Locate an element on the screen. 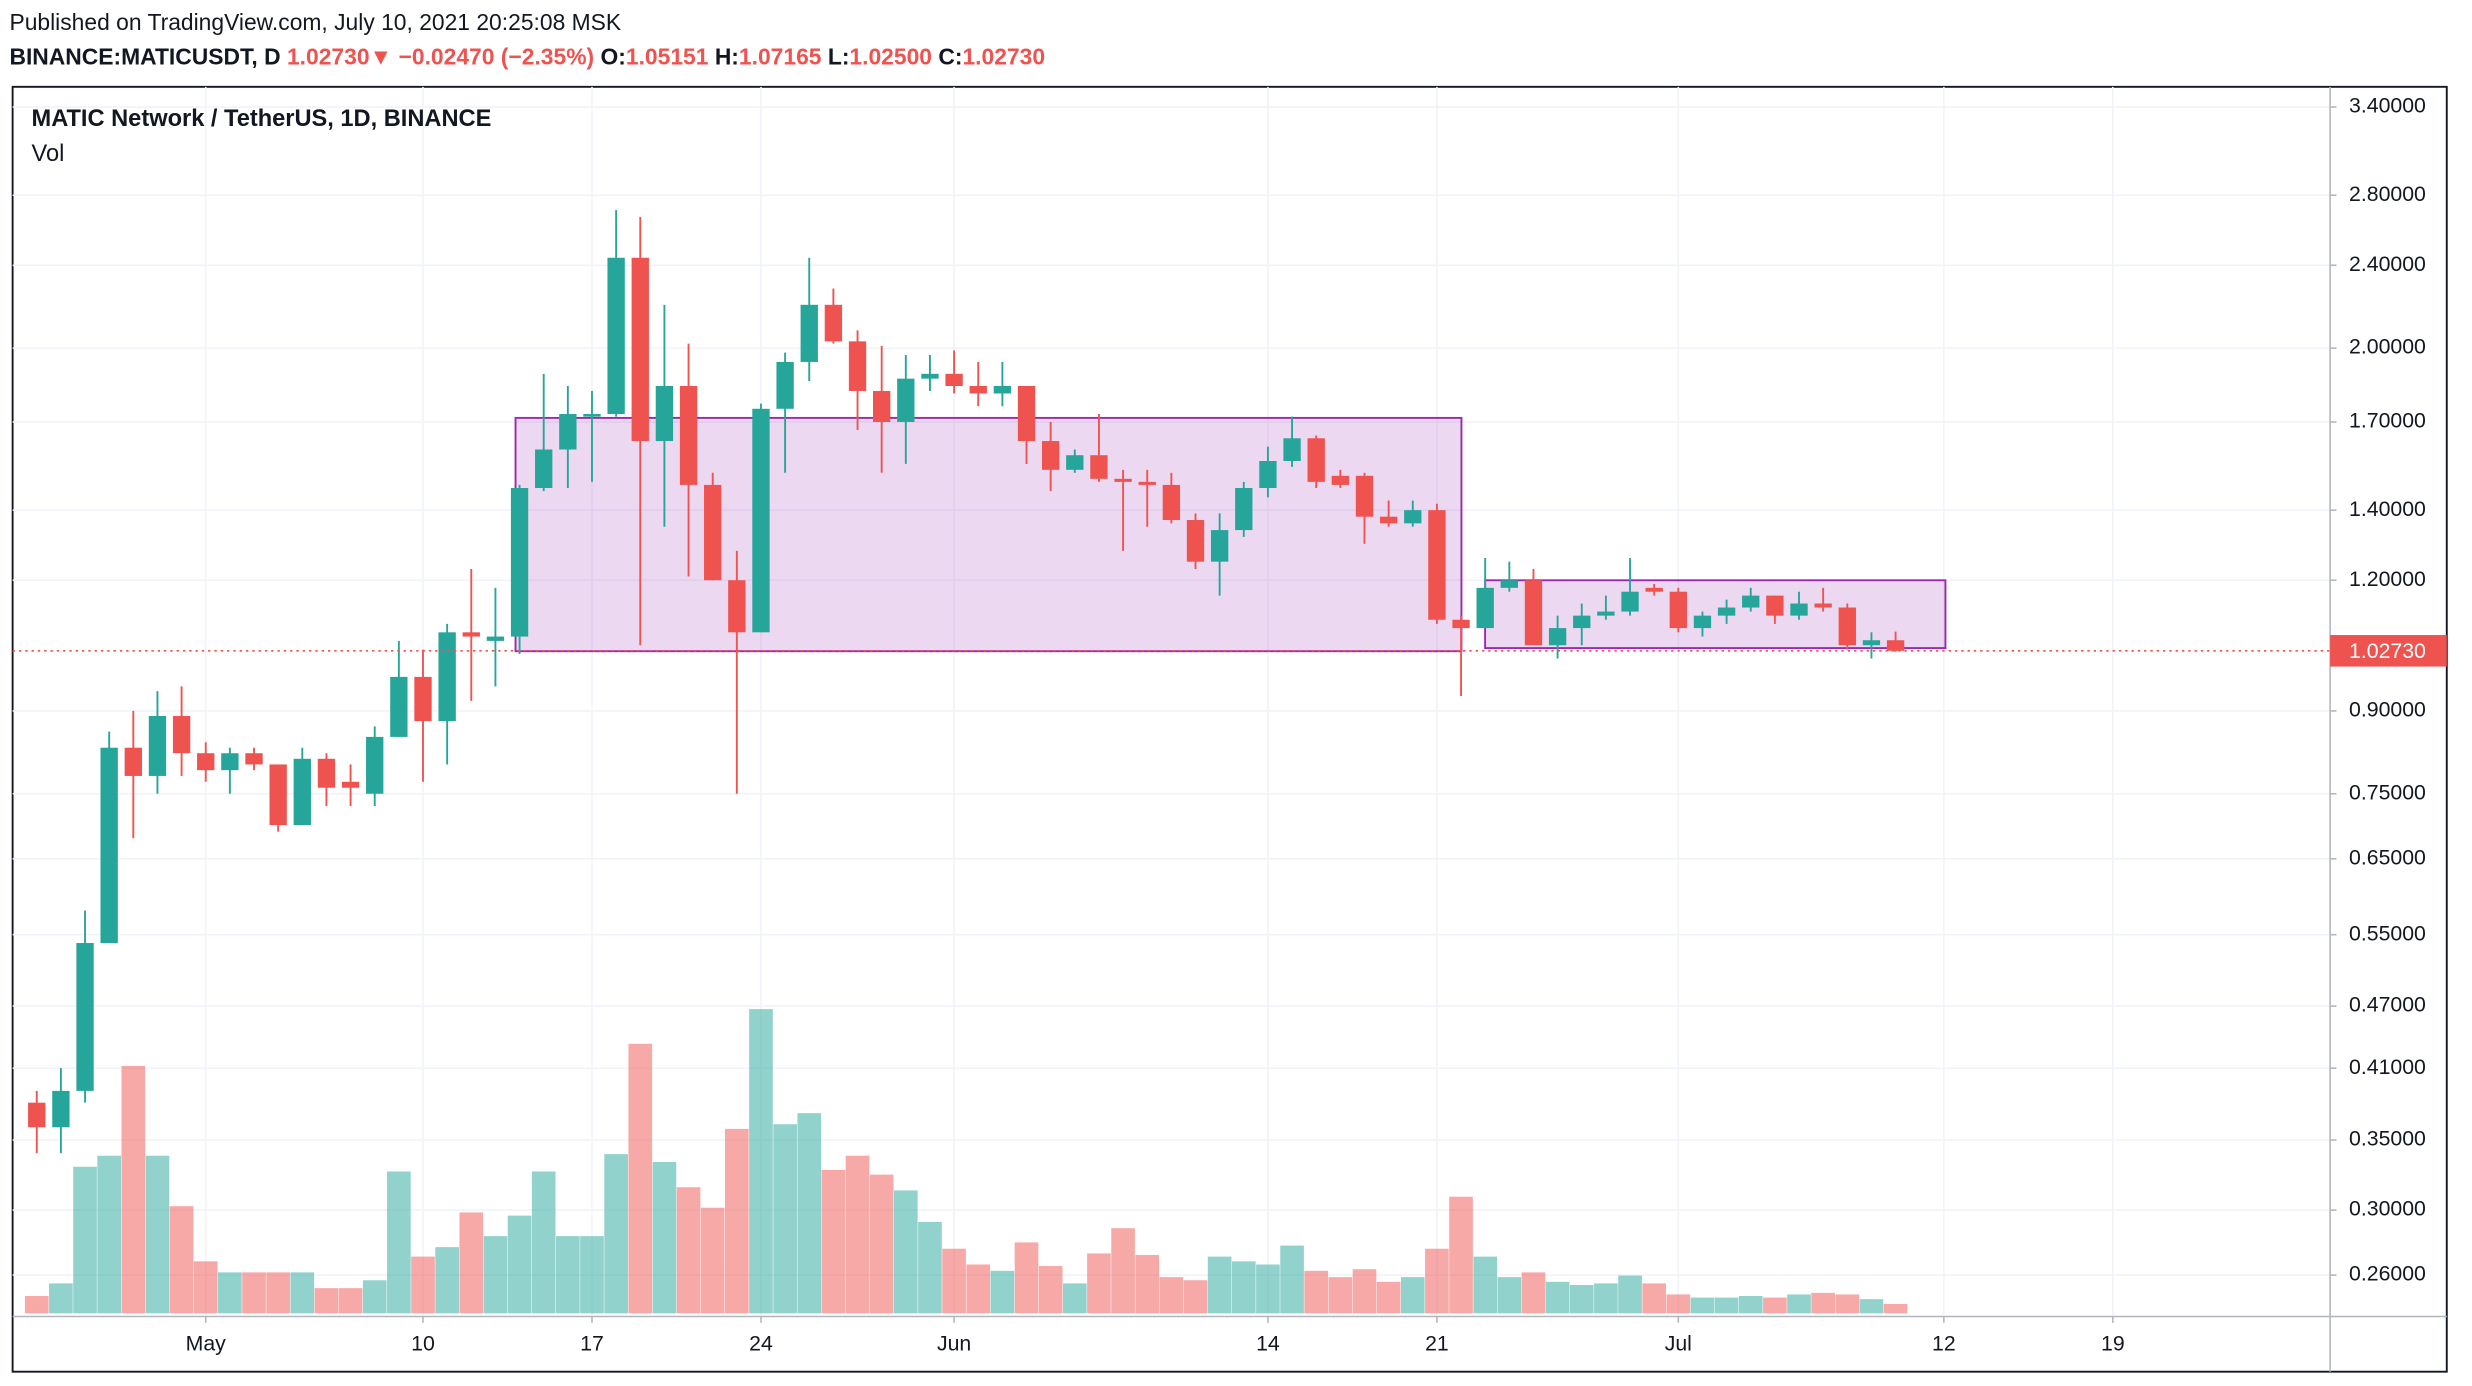  legend-title: MATIC Network / TetherUS, 1D, BINANCE is located at coordinates (262, 119).